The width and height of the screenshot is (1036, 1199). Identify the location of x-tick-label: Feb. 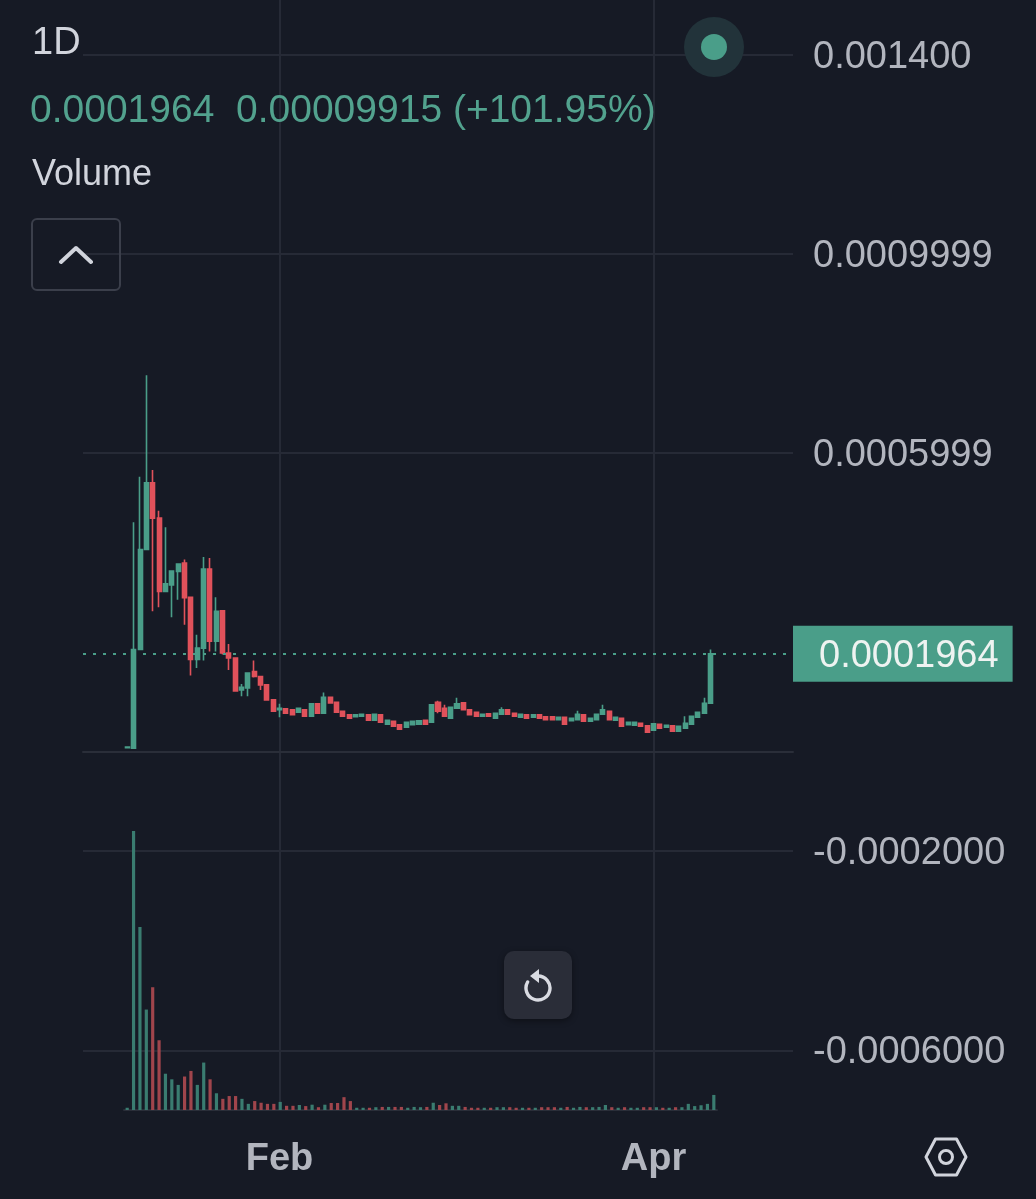
(279, 1157).